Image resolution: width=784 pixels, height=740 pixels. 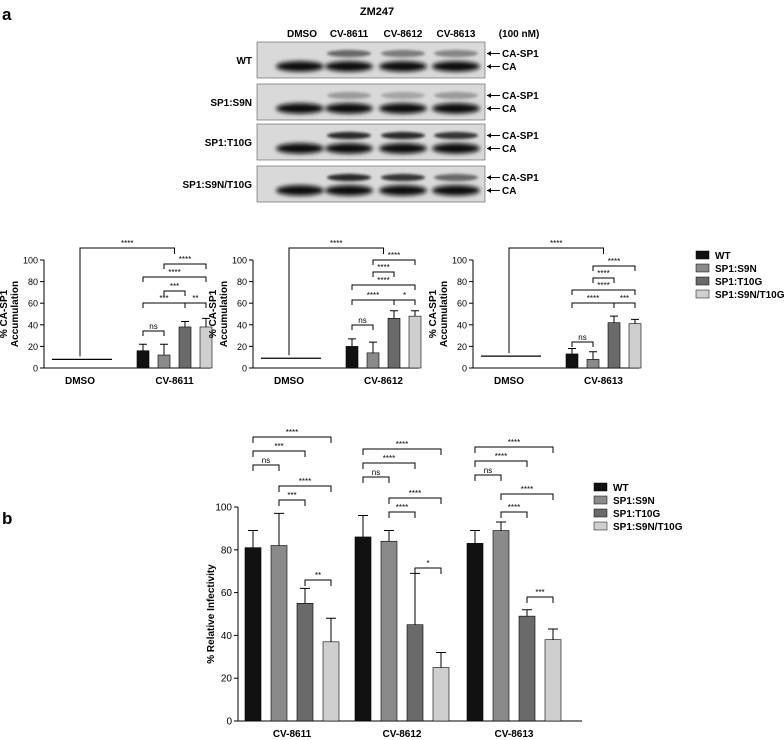 I want to click on x-tick-label: CV-8611, so click(x=292, y=734).